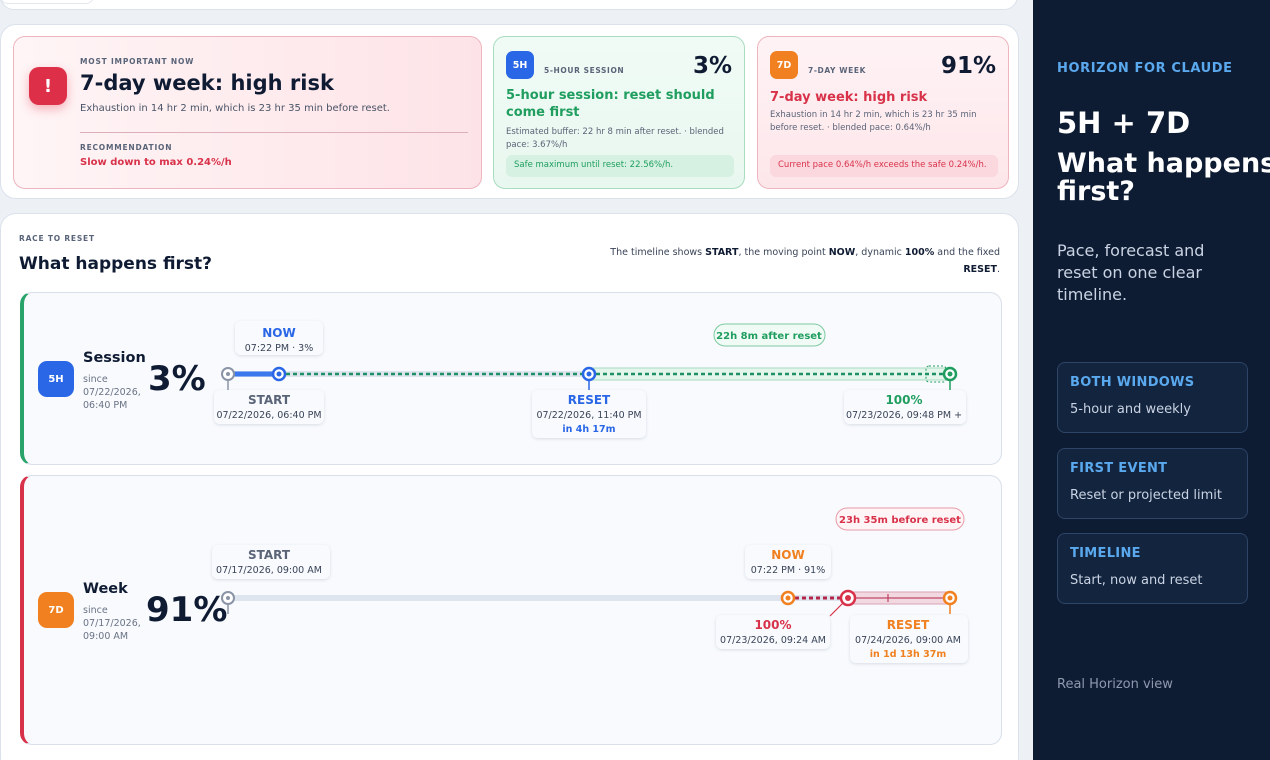  Describe the element at coordinates (610, 104) in the screenshot. I see `session-card-headline: 5-hour session: reset should come first` at that location.